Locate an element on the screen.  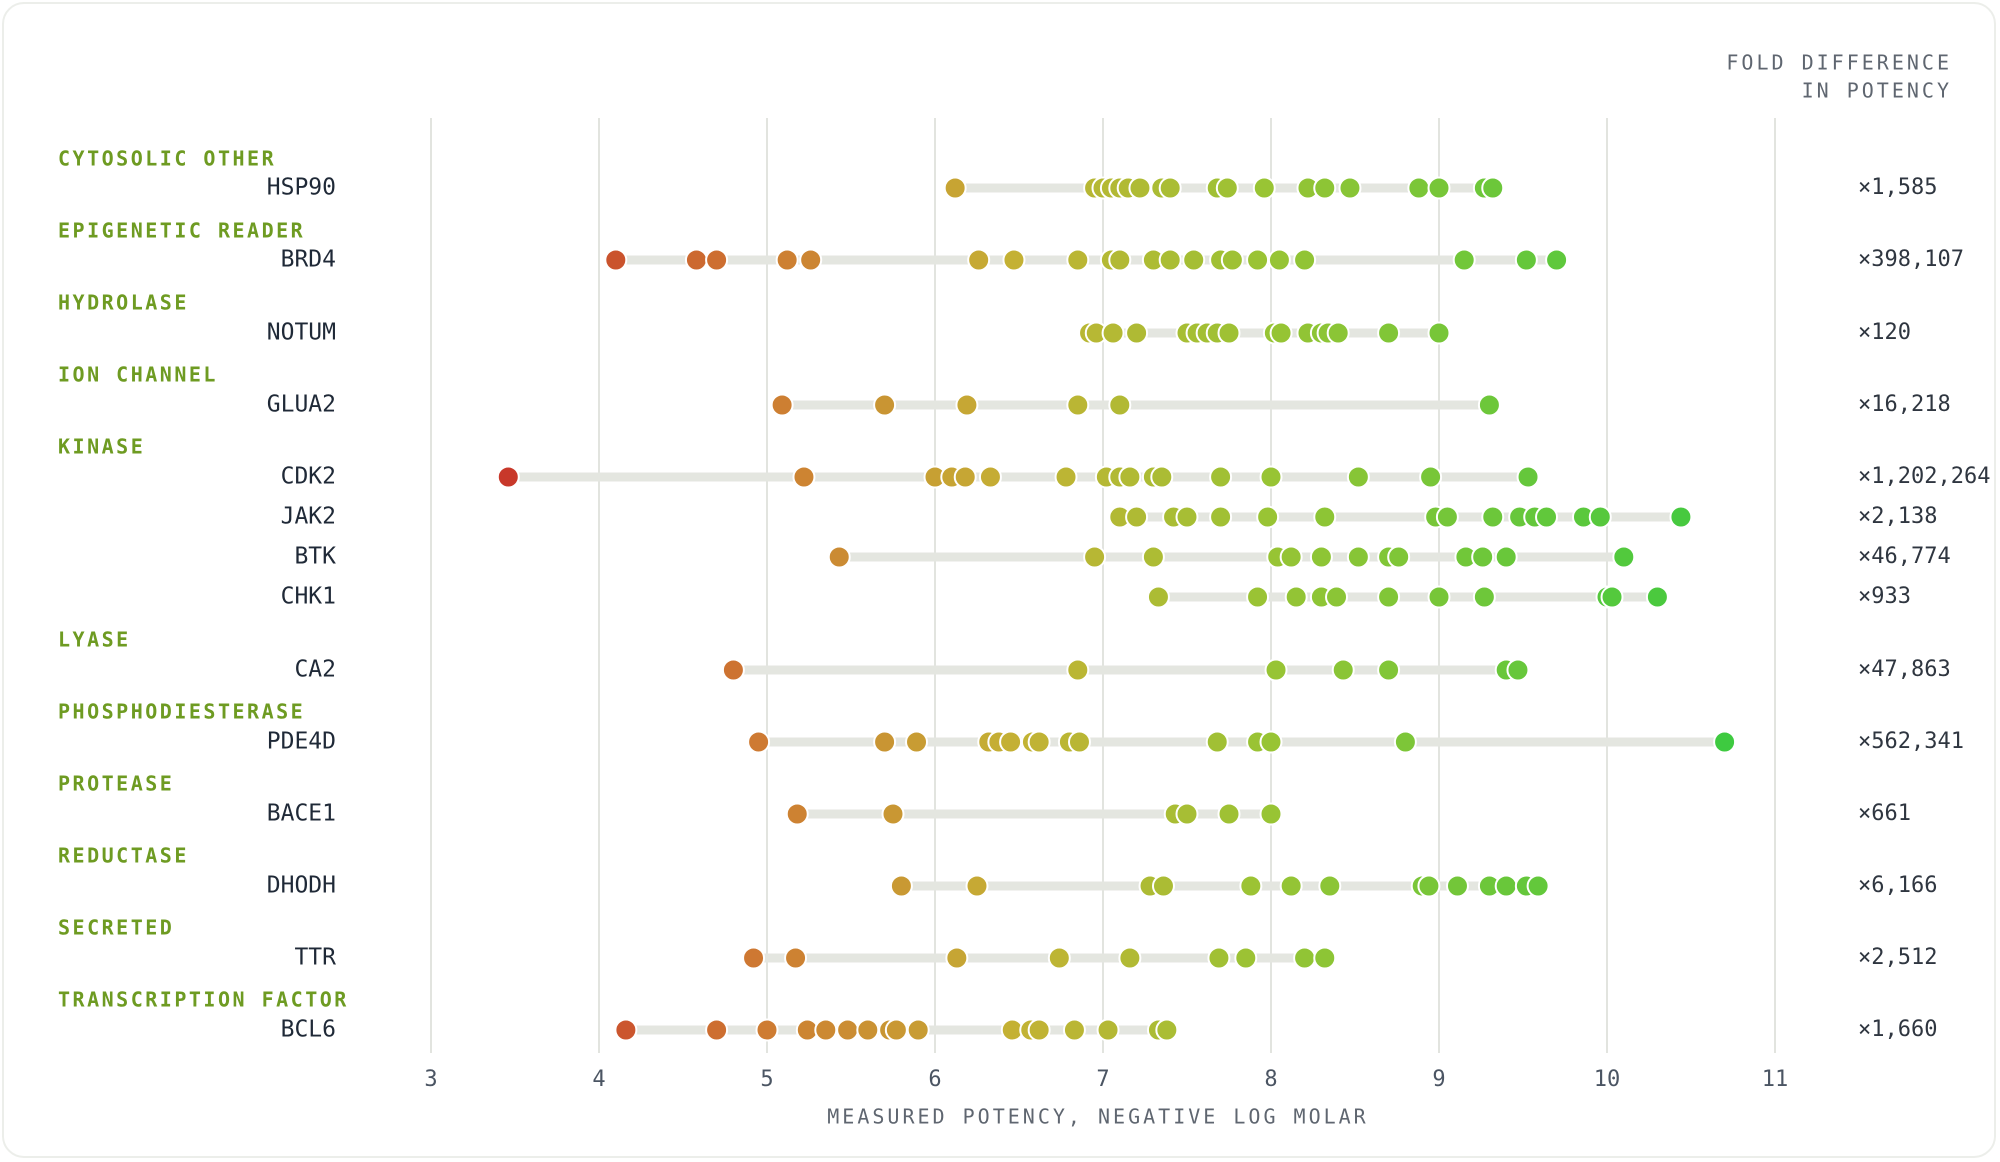
target-label: PDE4D is located at coordinates (301, 742).